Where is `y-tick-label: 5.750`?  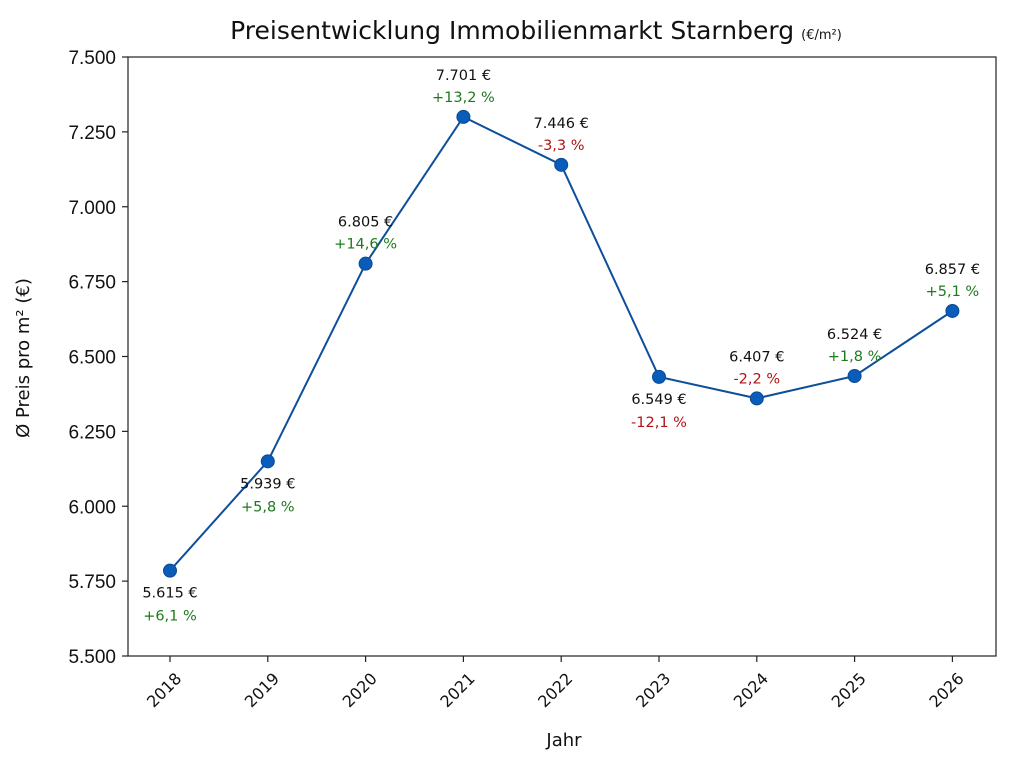 y-tick-label: 5.750 is located at coordinates (92, 582).